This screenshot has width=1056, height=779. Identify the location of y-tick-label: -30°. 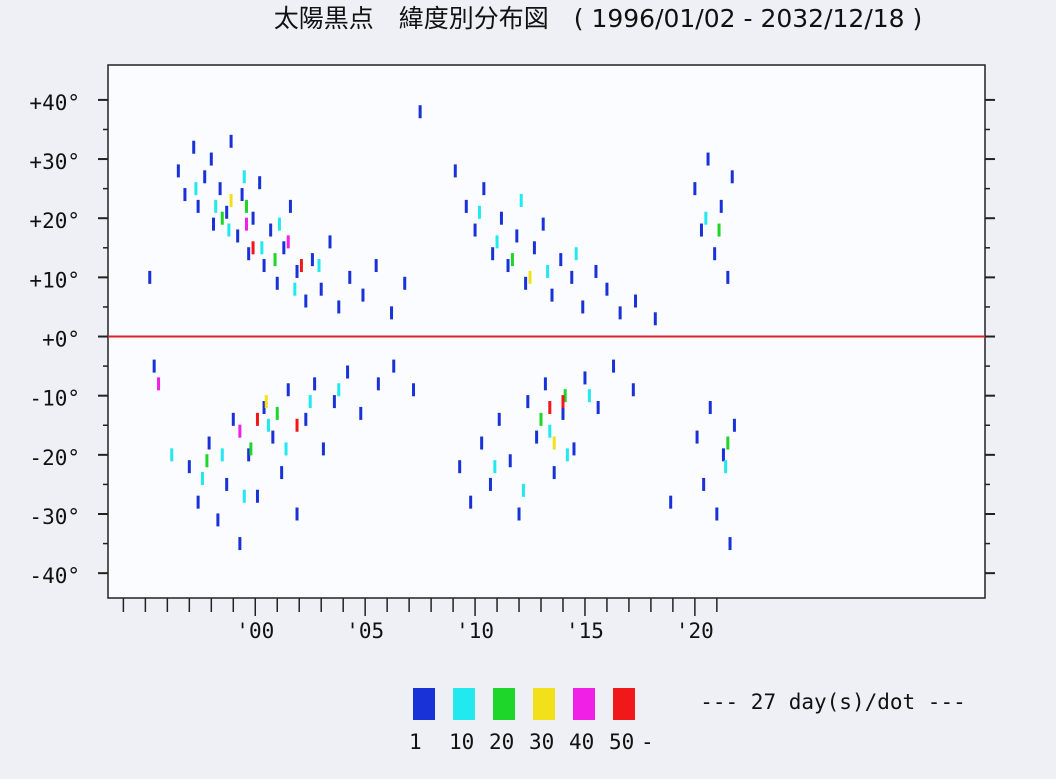
(54, 517).